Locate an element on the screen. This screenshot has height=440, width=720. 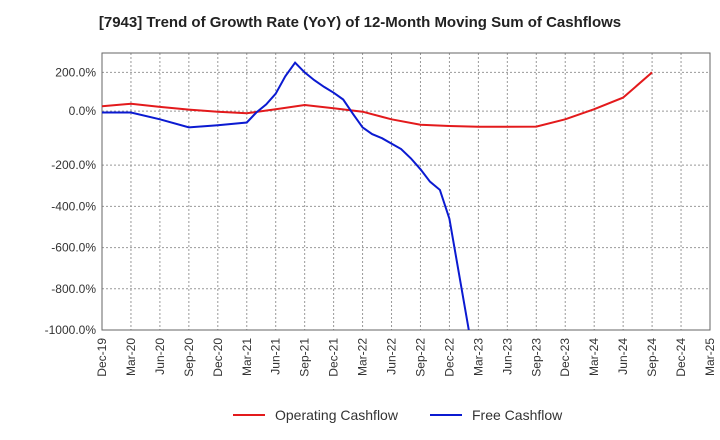
x-tick-label: Mar-20 is located at coordinates (131, 357).